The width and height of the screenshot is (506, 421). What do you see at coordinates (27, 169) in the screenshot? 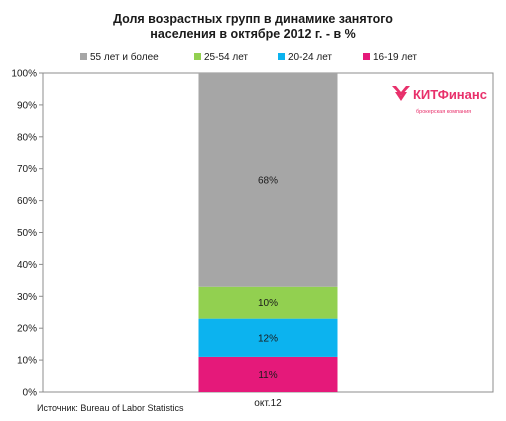
I see `y-tick-label: 70%` at bounding box center [27, 169].